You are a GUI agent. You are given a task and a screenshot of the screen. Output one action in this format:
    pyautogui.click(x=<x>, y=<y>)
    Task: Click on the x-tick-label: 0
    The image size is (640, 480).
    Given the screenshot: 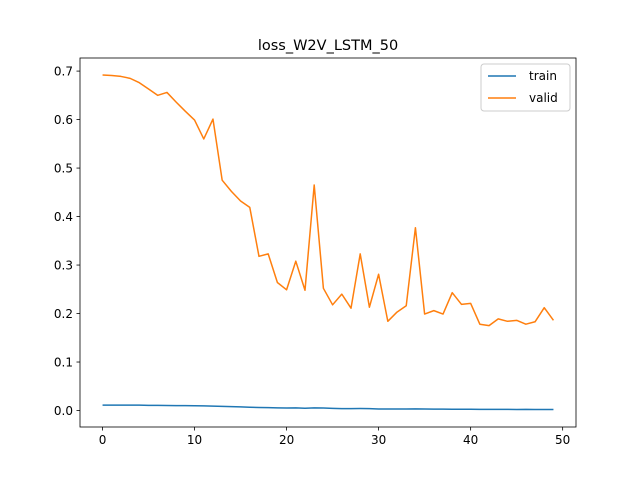 What is the action you would take?
    pyautogui.click(x=103, y=440)
    